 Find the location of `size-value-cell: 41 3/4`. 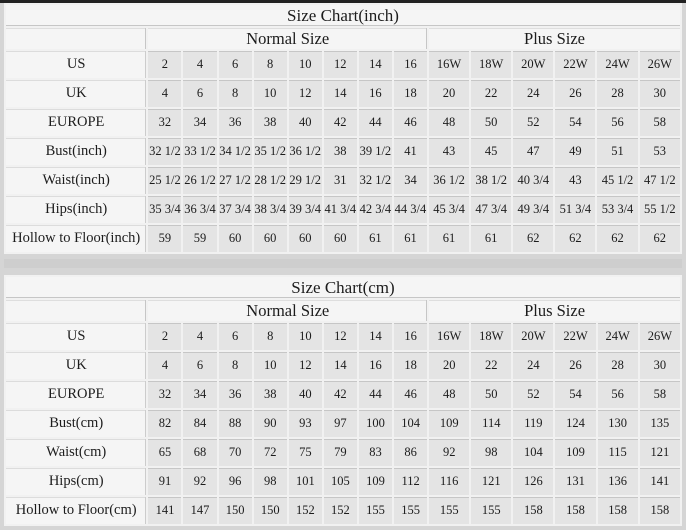

size-value-cell: 41 3/4 is located at coordinates (340, 209).